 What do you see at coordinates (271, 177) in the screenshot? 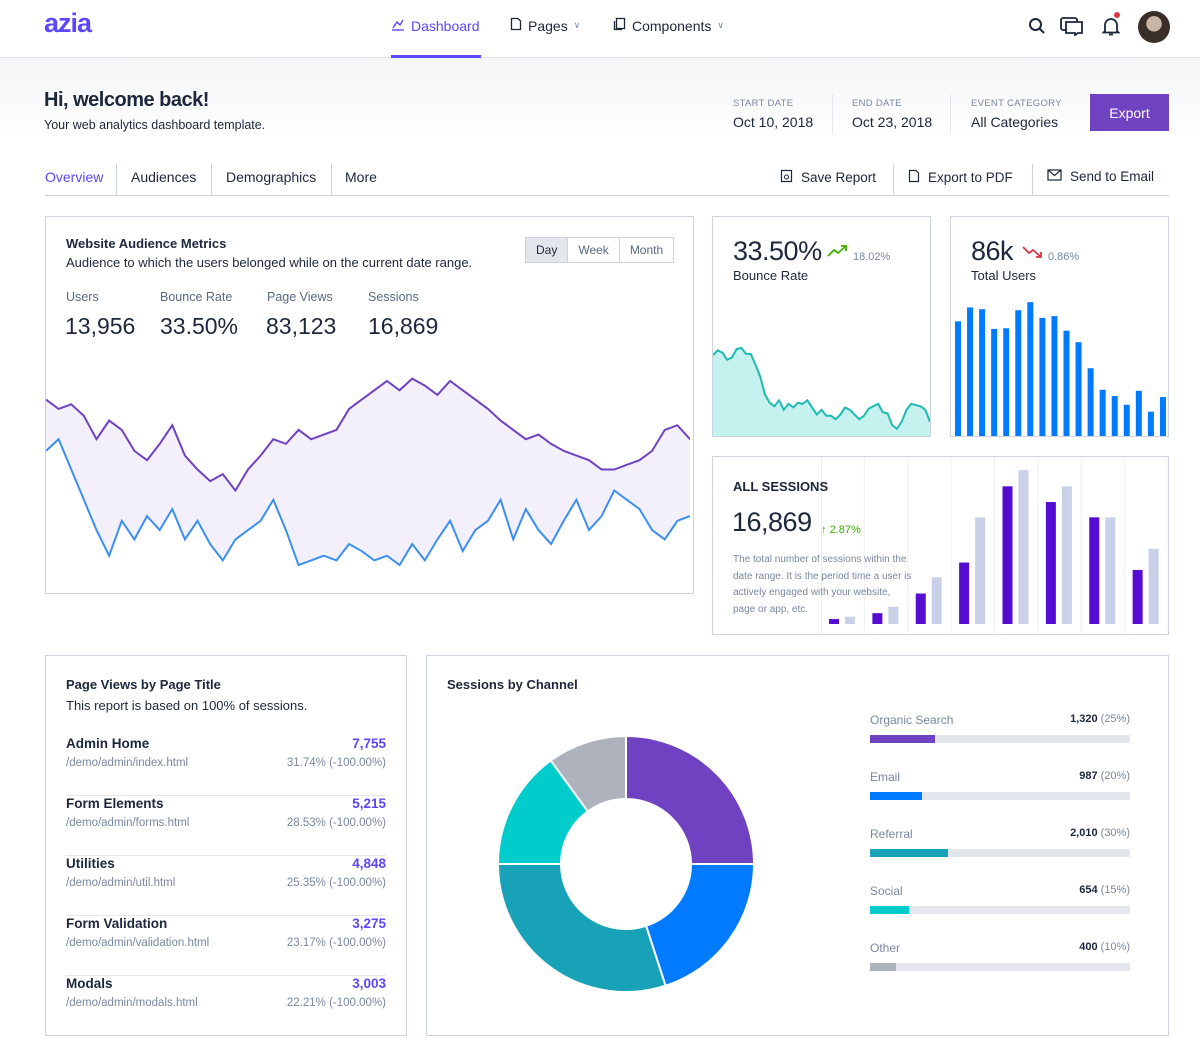
I see `tab-demographics: Demographics` at bounding box center [271, 177].